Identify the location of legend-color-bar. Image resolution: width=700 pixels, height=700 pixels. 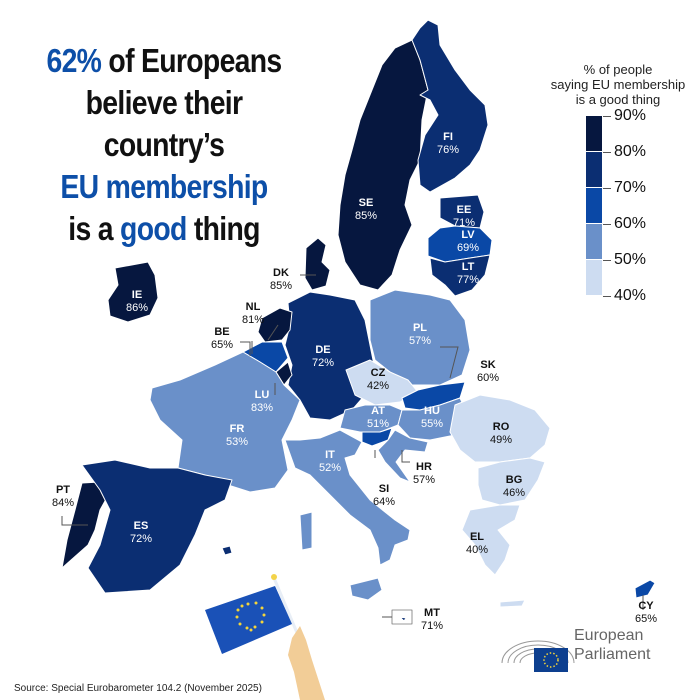
(594, 206).